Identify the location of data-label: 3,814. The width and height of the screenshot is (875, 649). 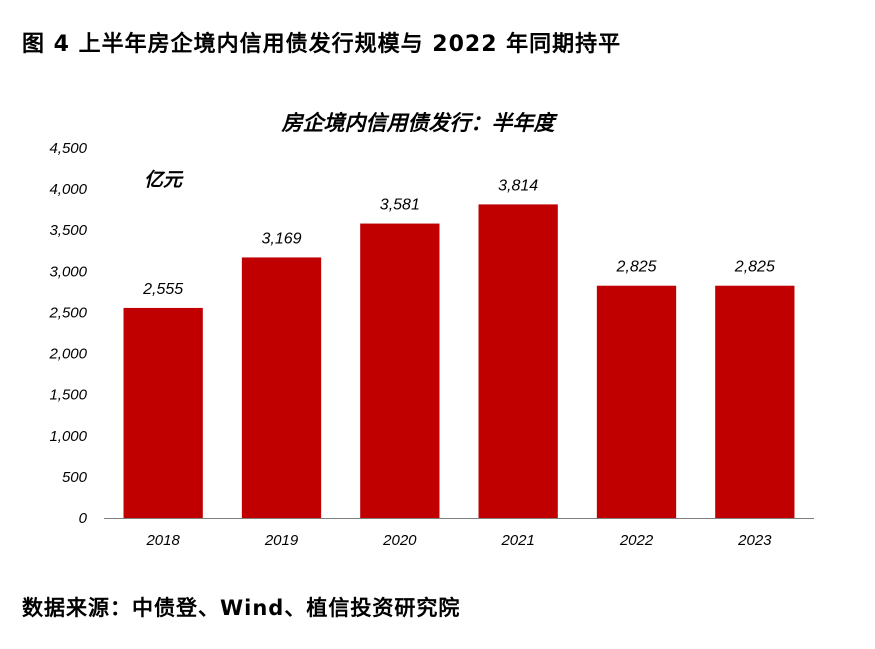
(518, 185).